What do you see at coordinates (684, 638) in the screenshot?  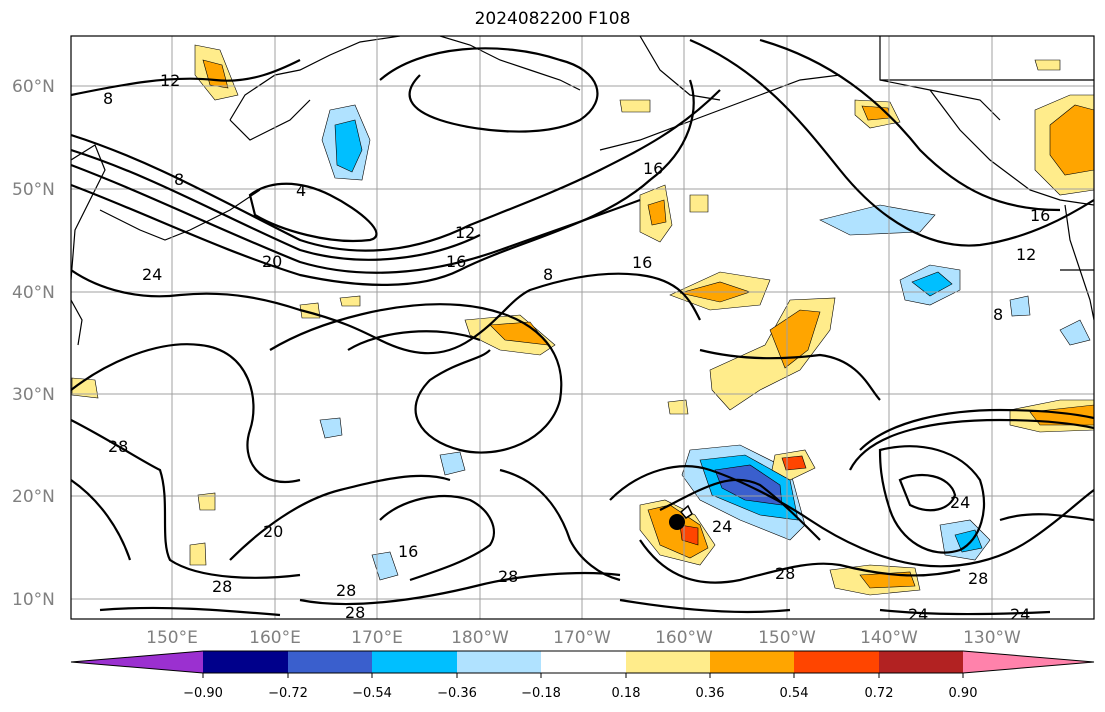 I see `lon-label: 160°W` at bounding box center [684, 638].